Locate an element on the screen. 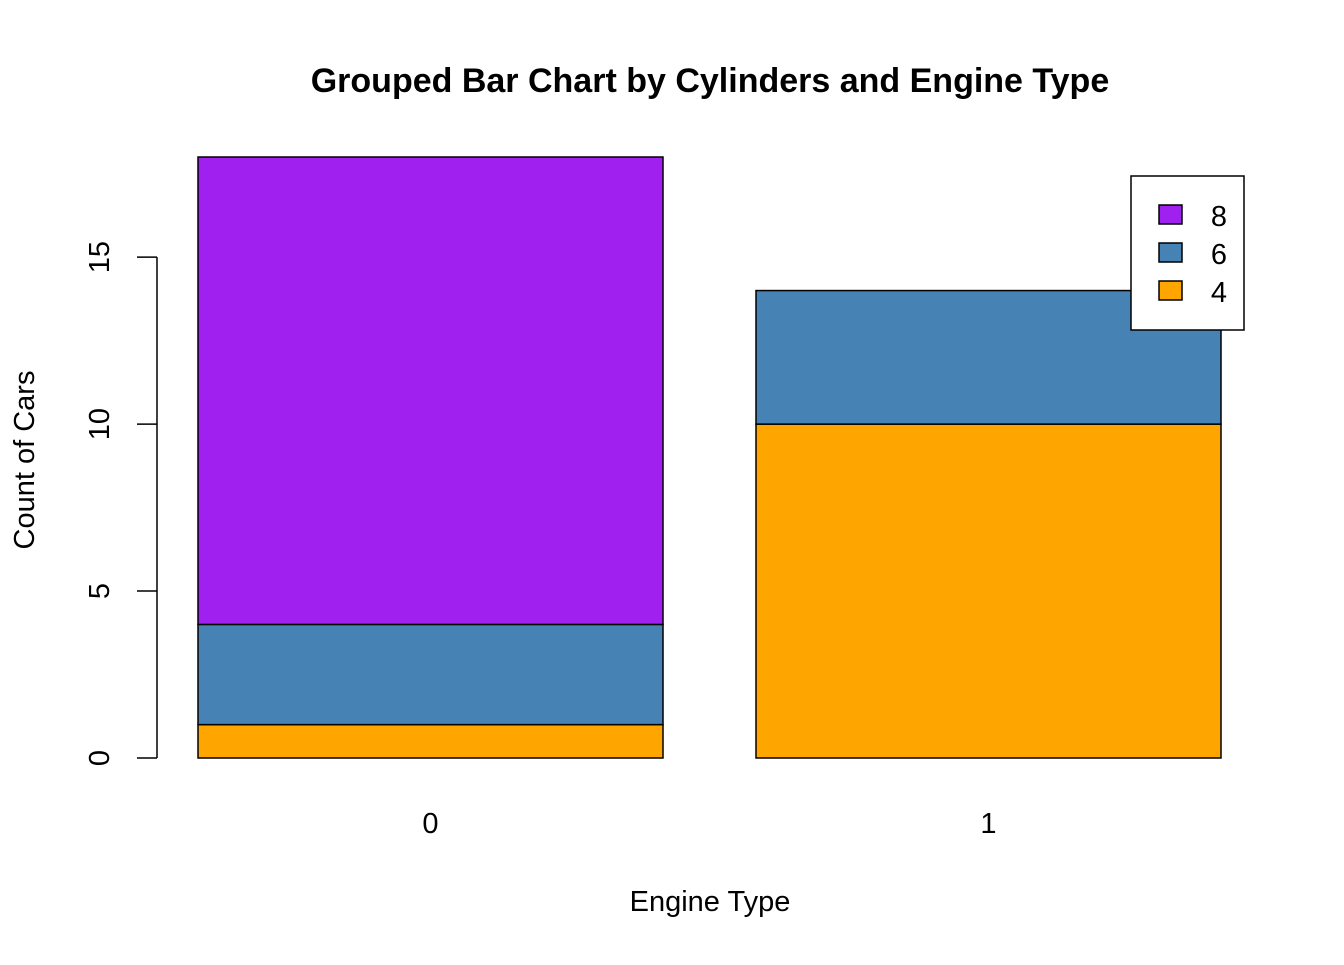 The width and height of the screenshot is (1344, 965). x-tick-label: 1 is located at coordinates (988, 824).